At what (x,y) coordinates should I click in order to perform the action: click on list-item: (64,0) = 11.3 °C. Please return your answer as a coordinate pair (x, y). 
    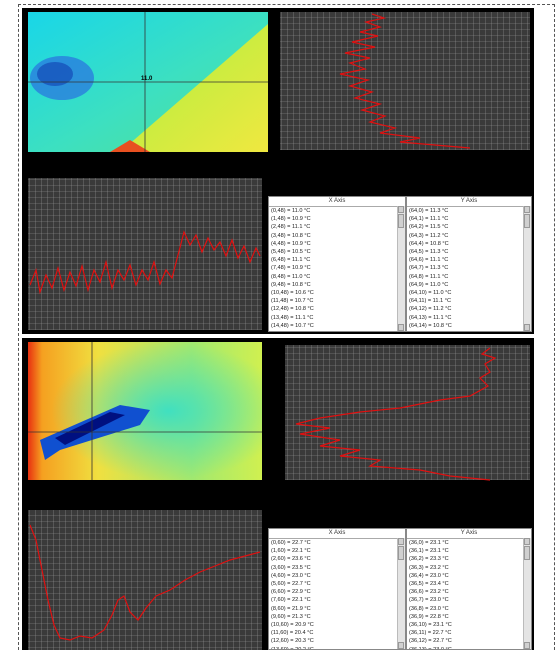
    Looking at the image, I should click on (429, 211).